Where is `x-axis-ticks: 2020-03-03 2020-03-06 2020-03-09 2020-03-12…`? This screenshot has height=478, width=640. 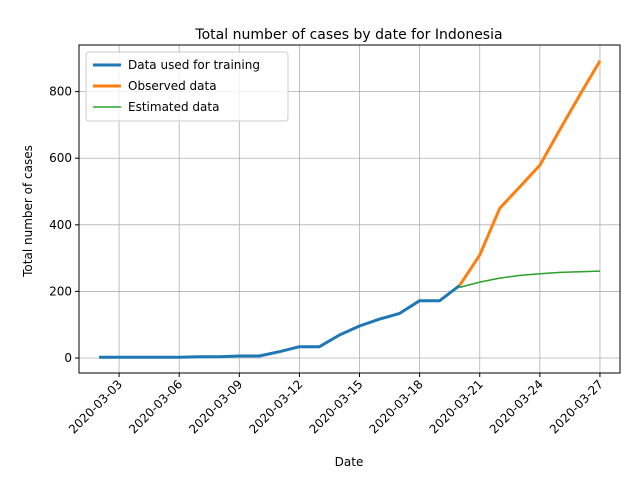 x-axis-ticks: 2020-03-03 2020-03-06 2020-03-09 2020-03-12… is located at coordinates (336, 404).